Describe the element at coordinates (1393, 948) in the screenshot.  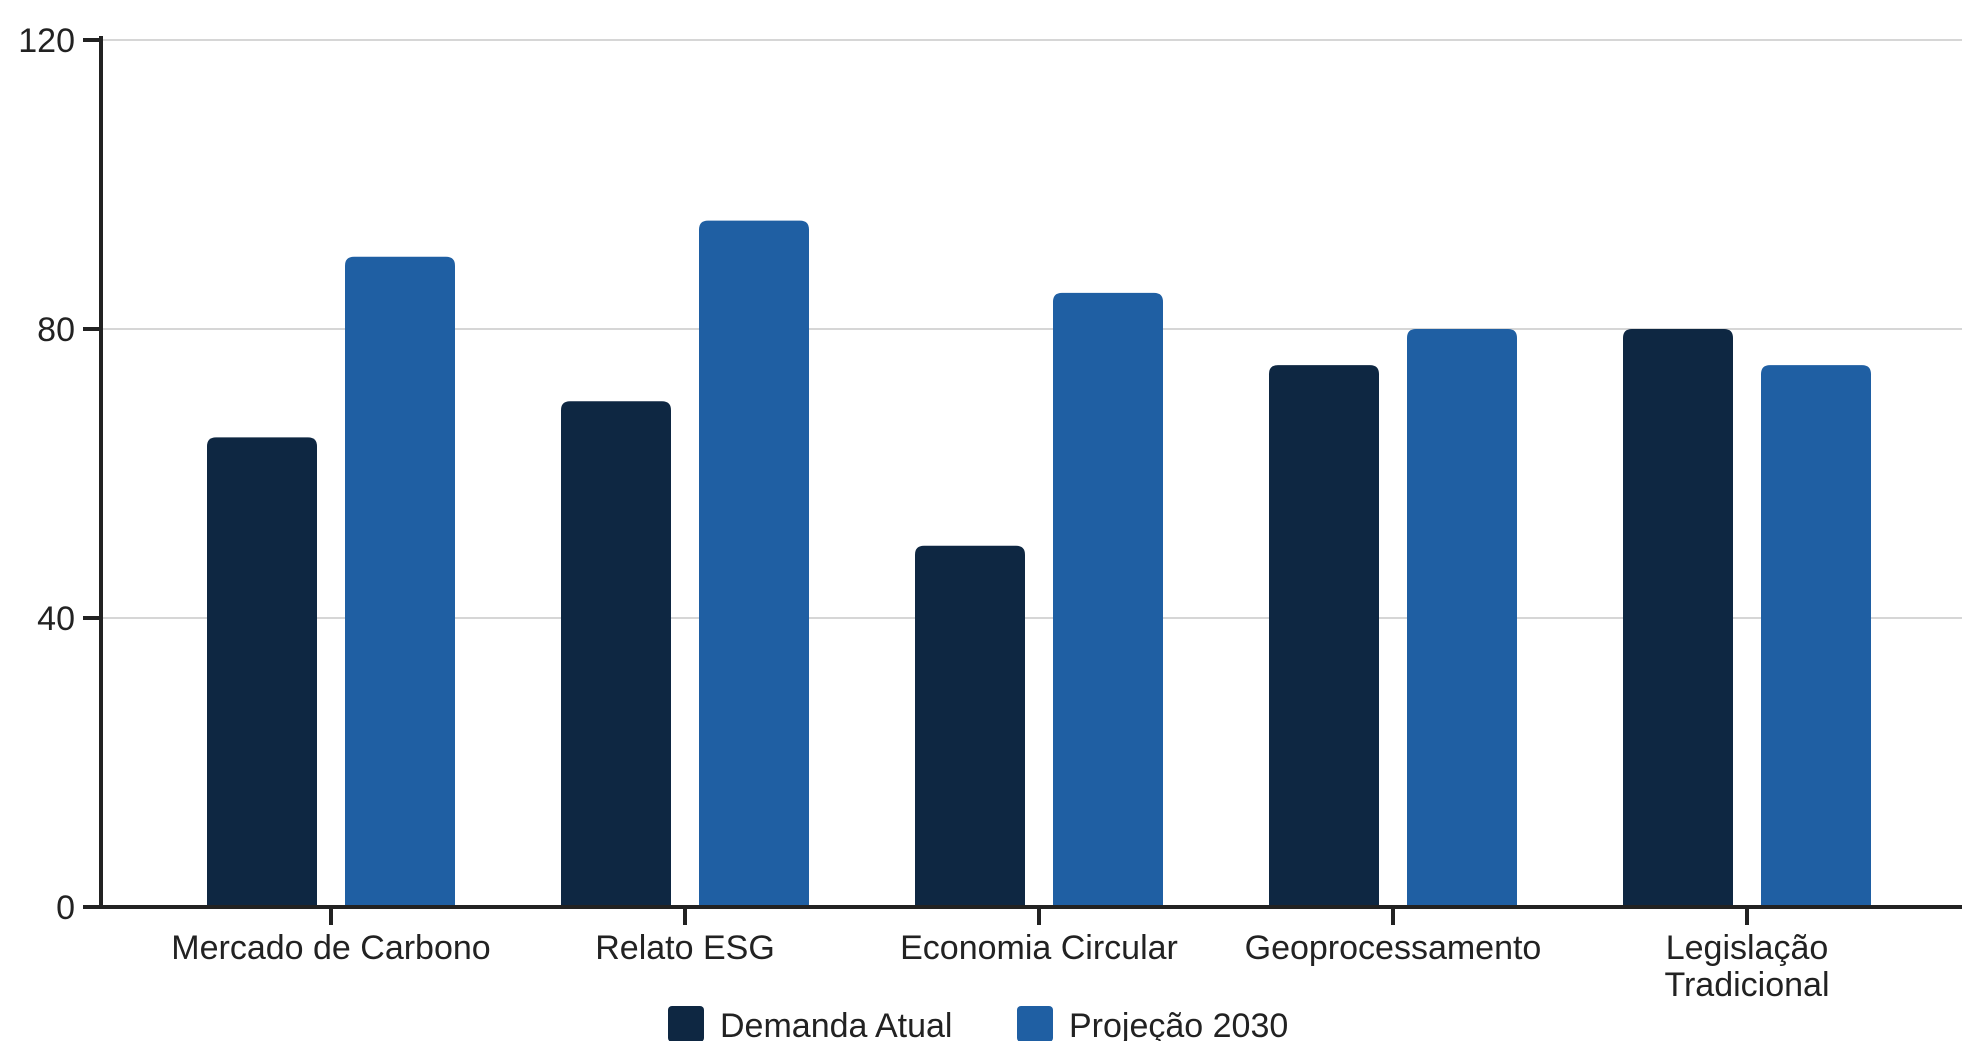
I see `x-tick-label-3: Geoprocessamento` at that location.